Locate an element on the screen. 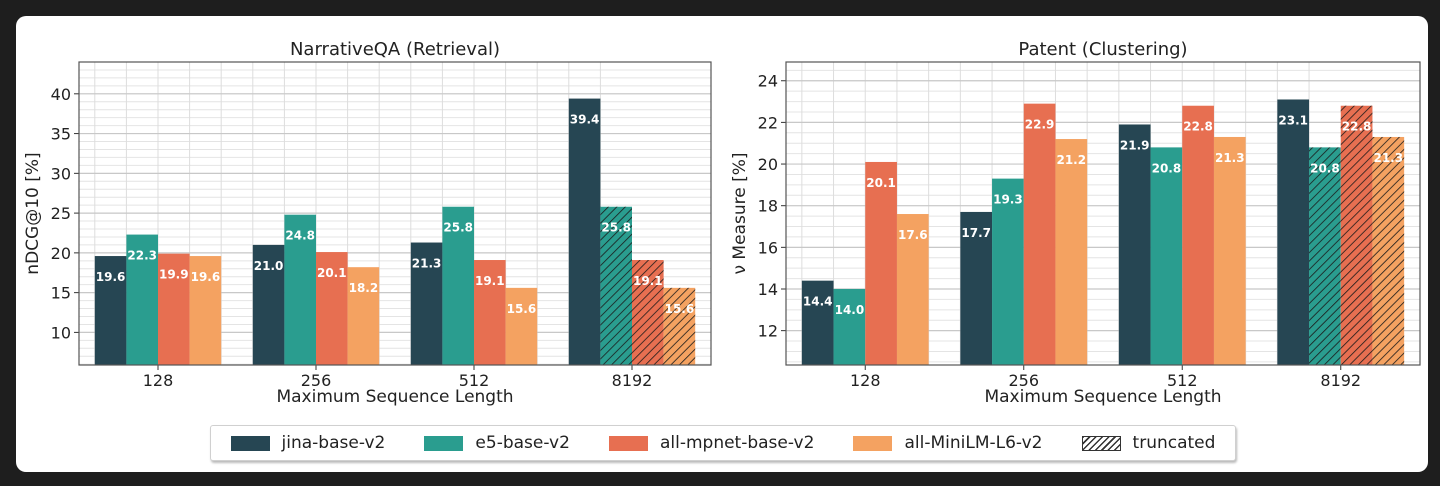 The image size is (1440, 486). y-tick-label: 35 is located at coordinates (61, 134).